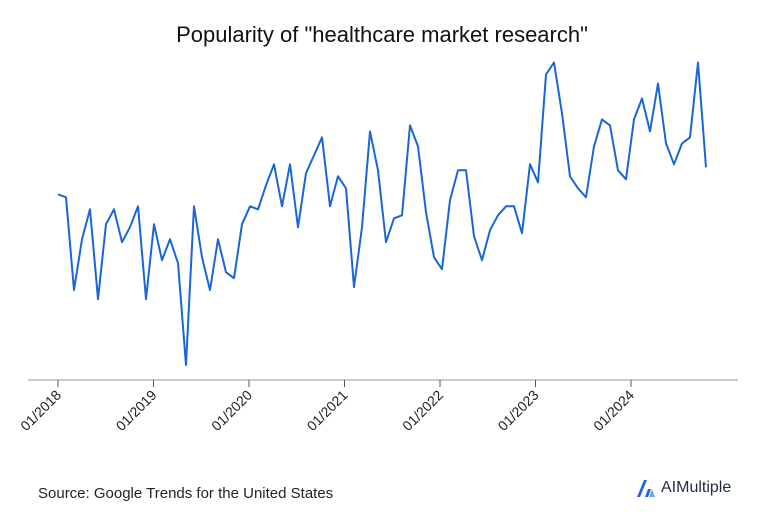  What do you see at coordinates (422, 410) in the screenshot?
I see `x-tick-label: 01/2022` at bounding box center [422, 410].